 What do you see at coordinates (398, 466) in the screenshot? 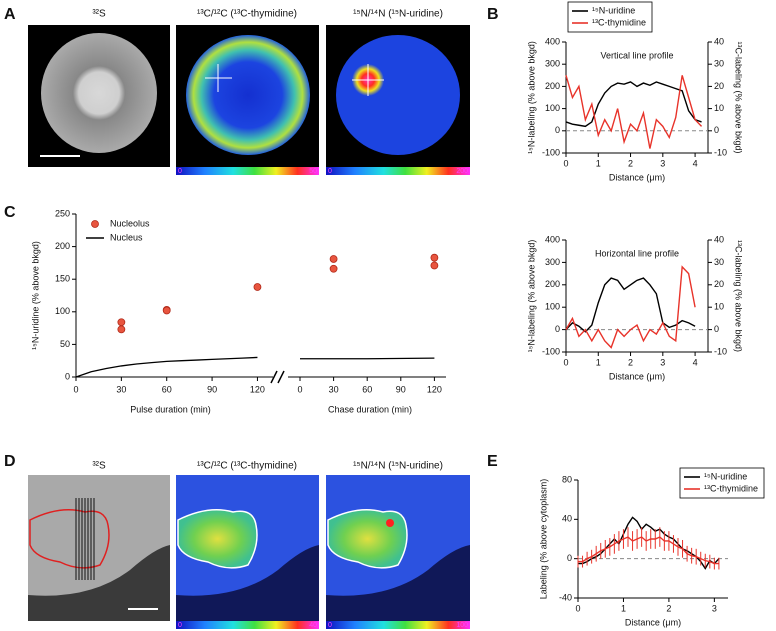
I see `image-title: ¹⁵N/¹⁴N (¹⁵N-uridine)` at bounding box center [398, 466].